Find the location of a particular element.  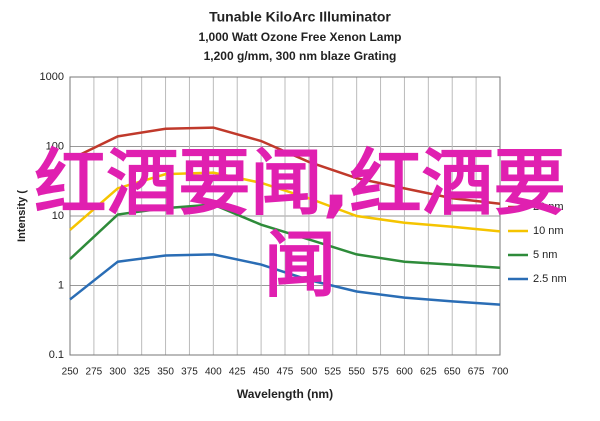

y-tick-label: 1 is located at coordinates (61, 285).